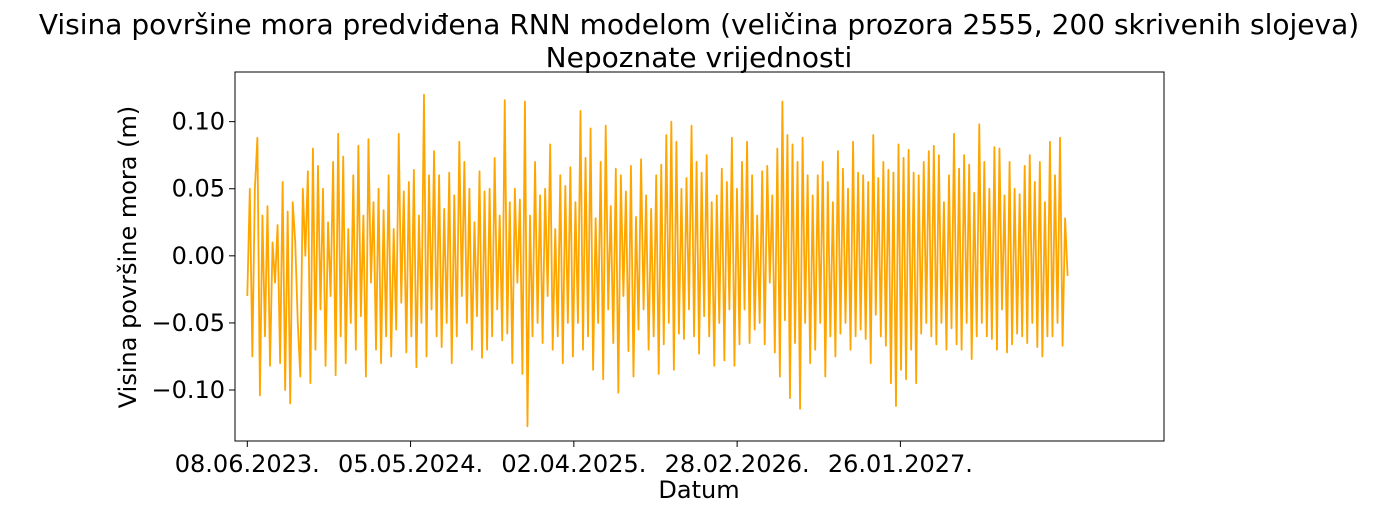 The image size is (1398, 510). What do you see at coordinates (410, 464) in the screenshot?
I see `x-tick-label: 05.05.2024.` at bounding box center [410, 464].